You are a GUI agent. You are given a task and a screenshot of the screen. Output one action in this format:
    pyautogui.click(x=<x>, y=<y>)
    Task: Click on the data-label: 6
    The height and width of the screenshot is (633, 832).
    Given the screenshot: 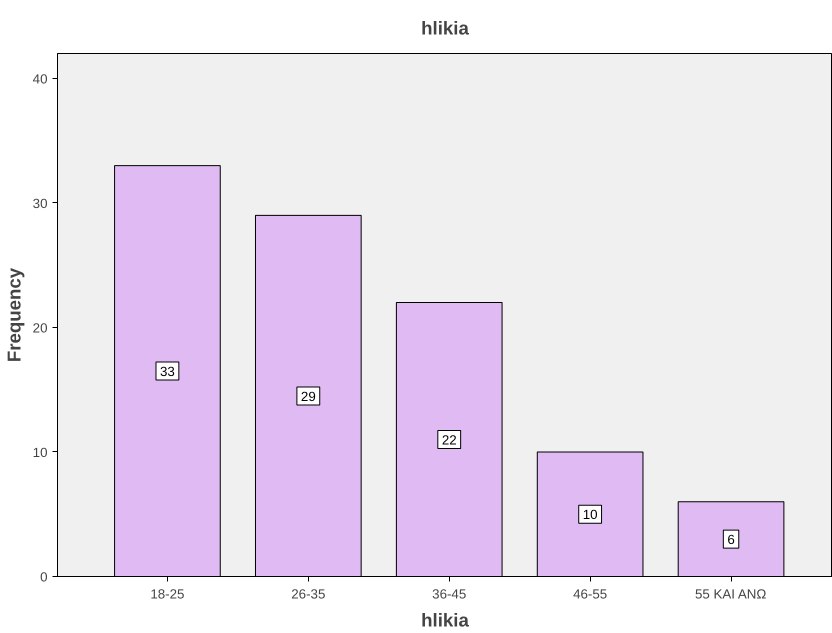 What is the action you would take?
    pyautogui.click(x=731, y=540)
    